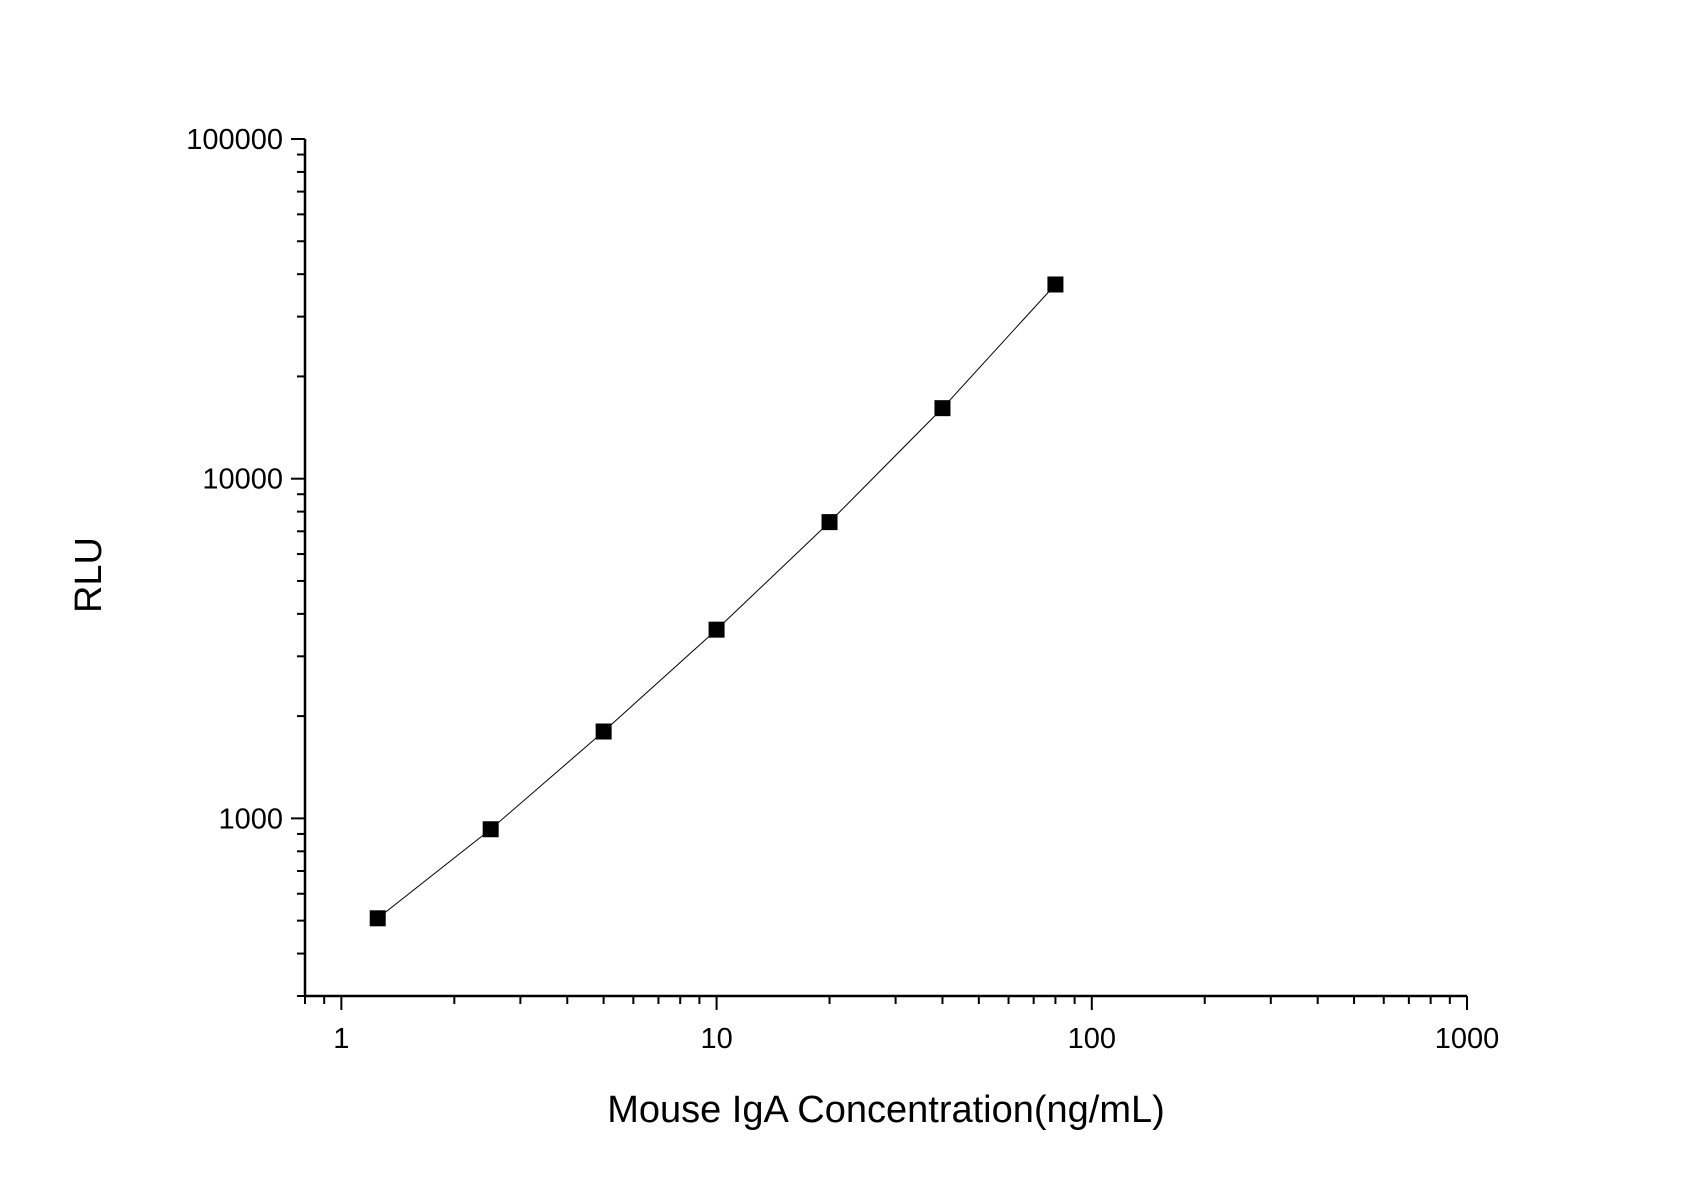  I want to click on x-tick-label: 100, so click(1092, 1039).